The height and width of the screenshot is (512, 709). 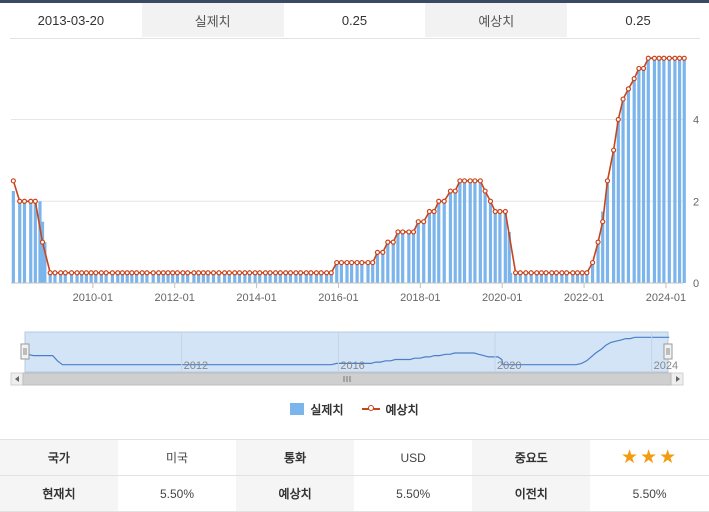 I want to click on scroll-right-arrow-icon, so click(x=678, y=379).